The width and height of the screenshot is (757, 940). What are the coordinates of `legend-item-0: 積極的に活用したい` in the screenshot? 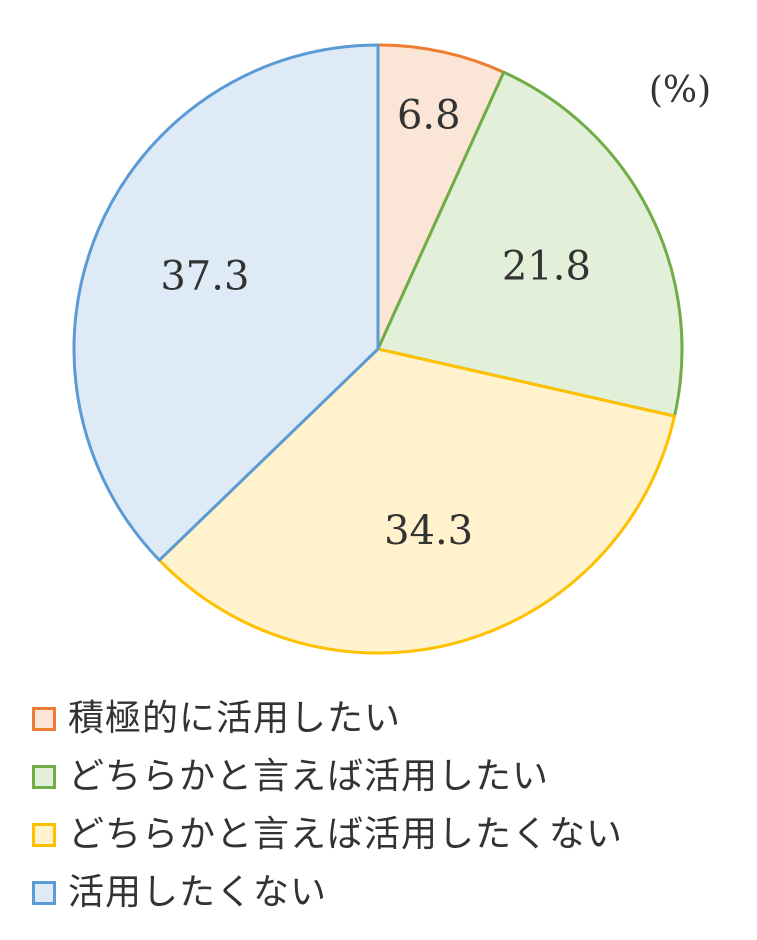 It's located at (392, 719).